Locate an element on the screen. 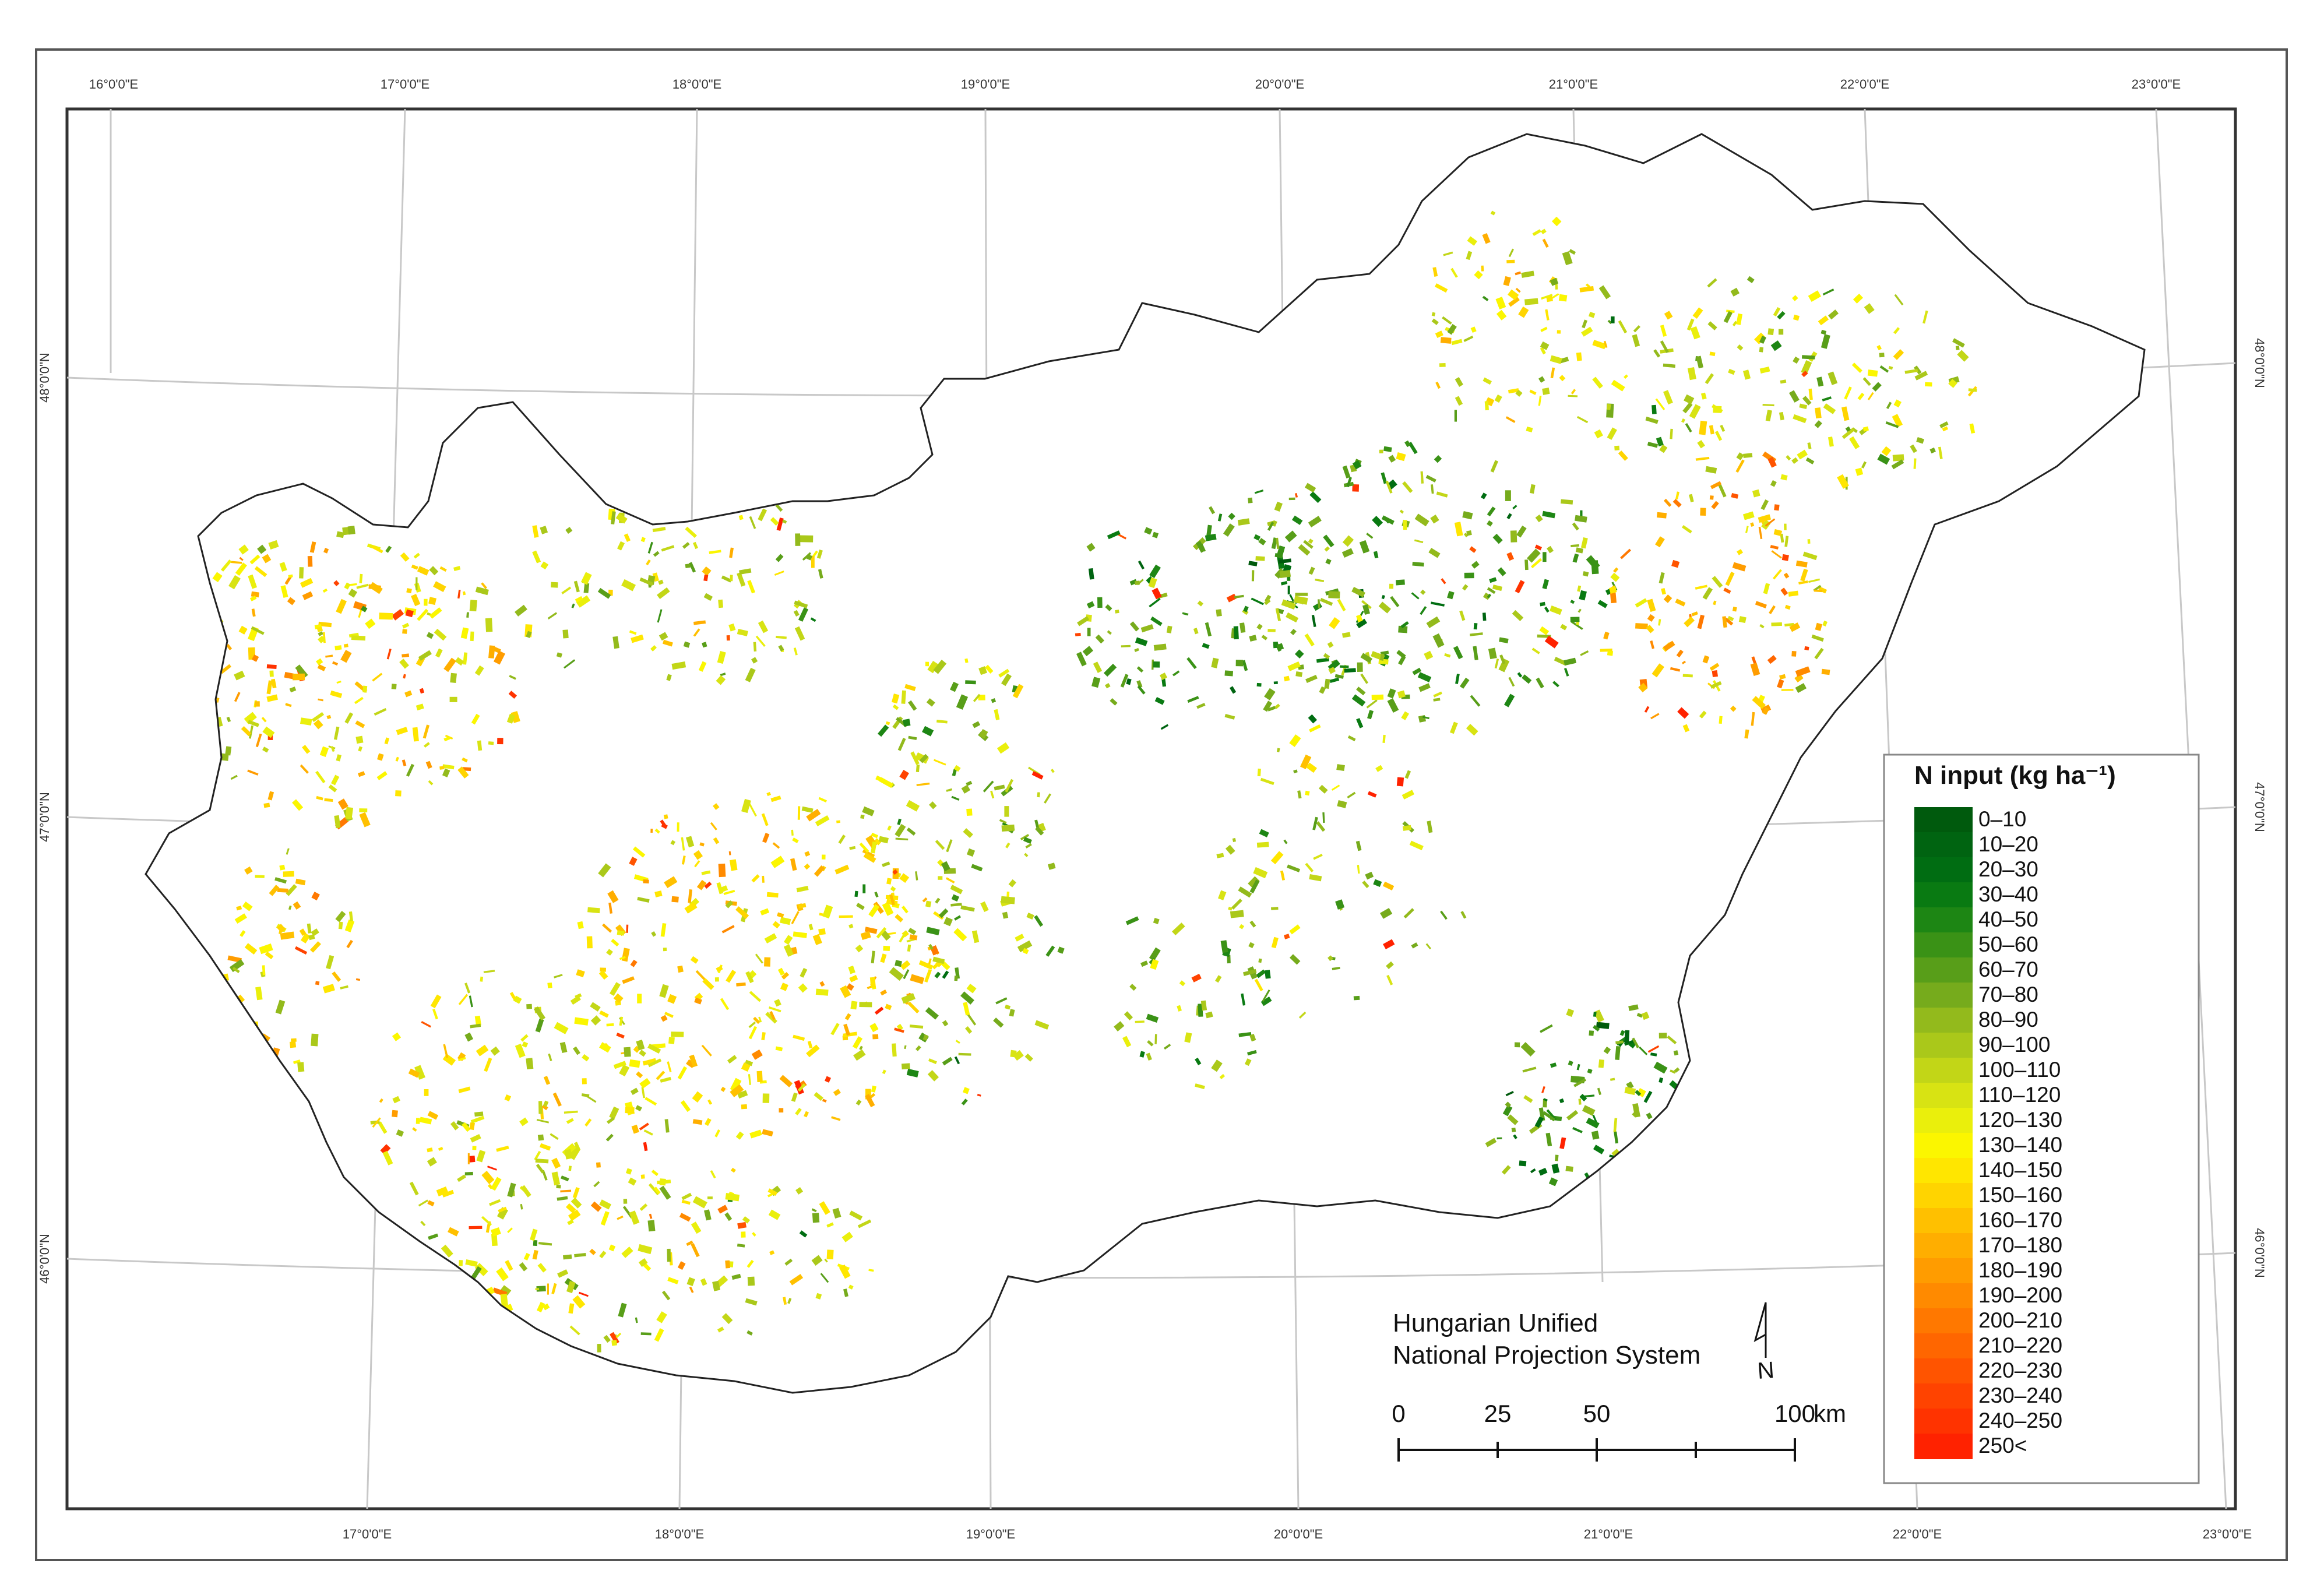 This screenshot has width=2324, height=1595. legend-label: 140–150 is located at coordinates (2020, 1170).